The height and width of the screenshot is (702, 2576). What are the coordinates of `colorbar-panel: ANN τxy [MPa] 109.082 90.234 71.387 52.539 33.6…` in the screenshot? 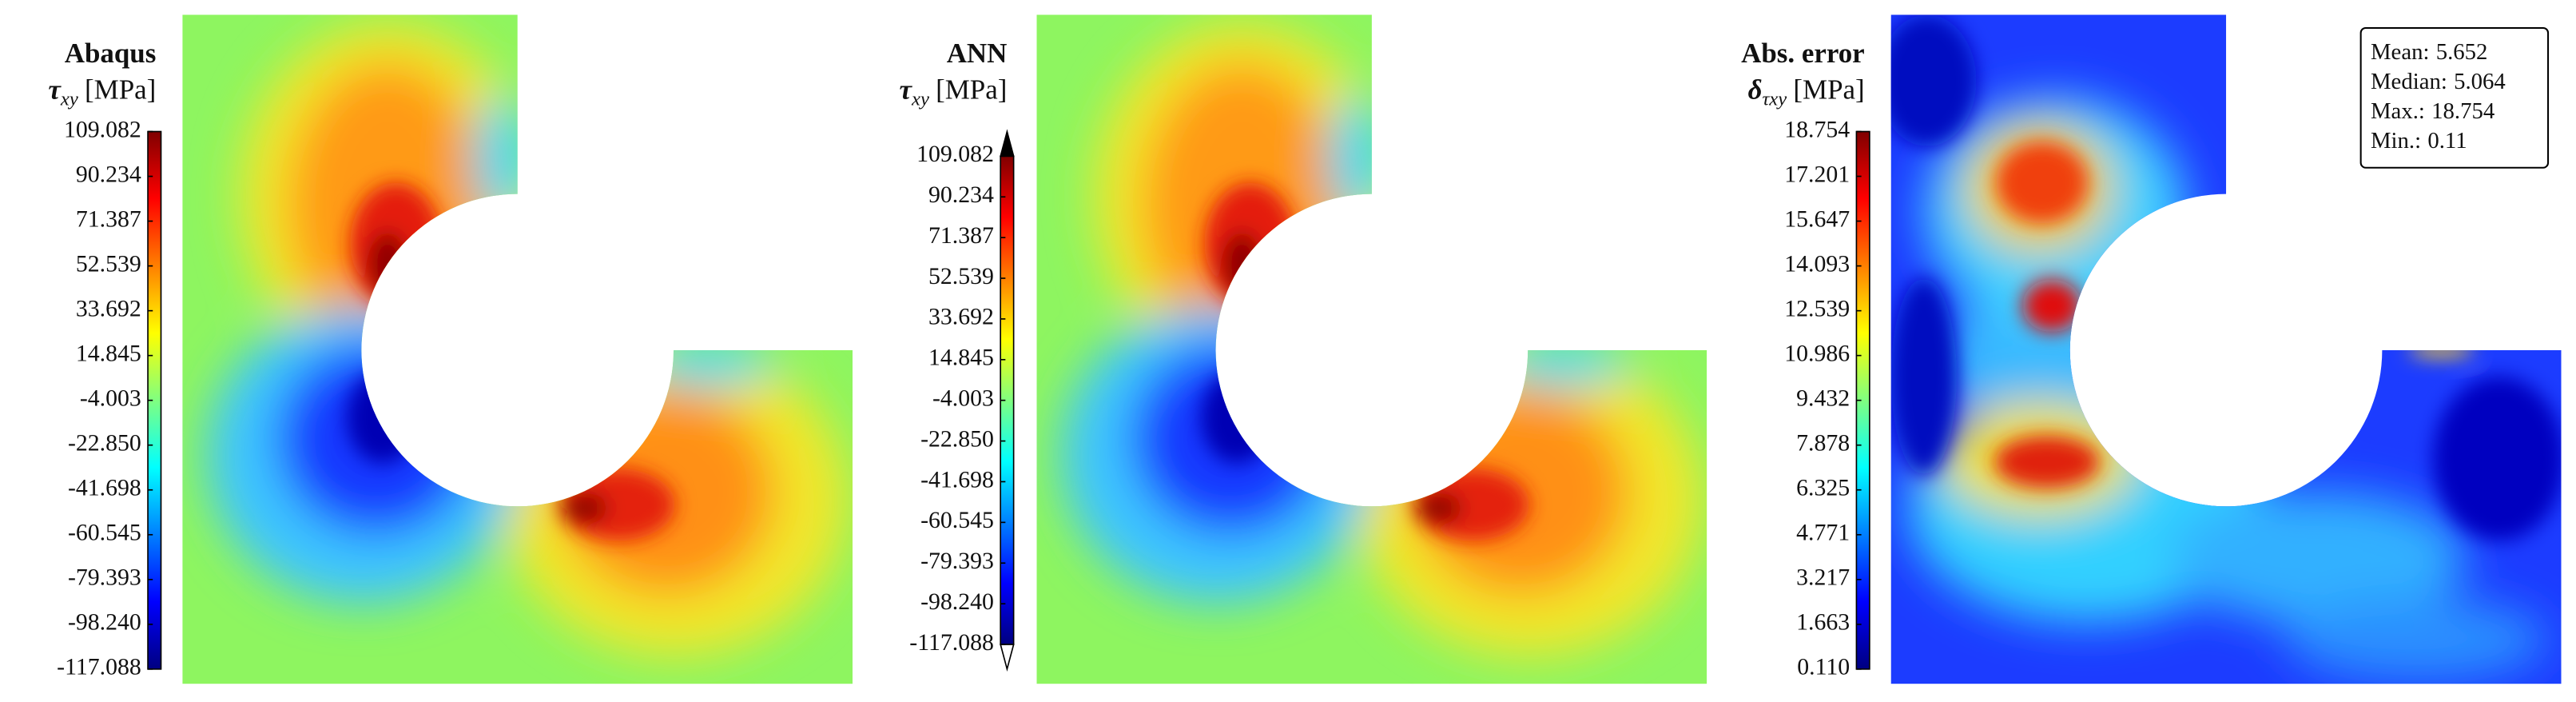 It's located at (957, 355).